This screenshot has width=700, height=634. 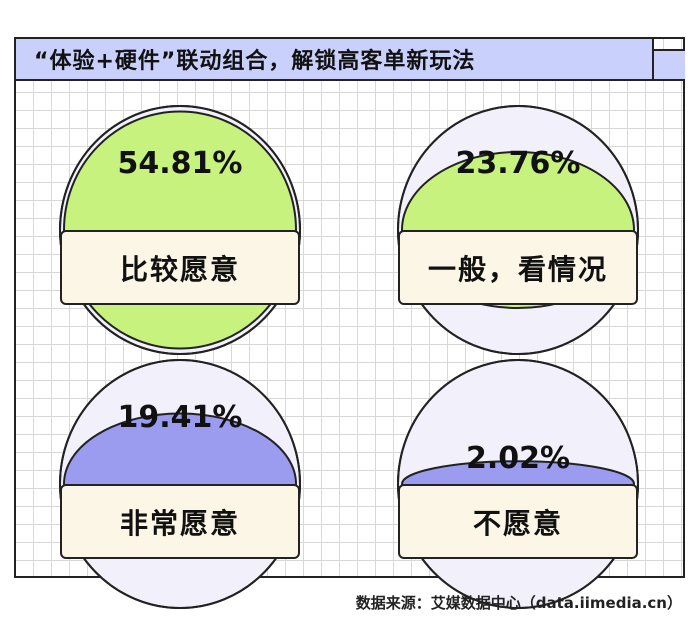 I want to click on indicator-card: 2.02% 不愿意, so click(x=518, y=479).